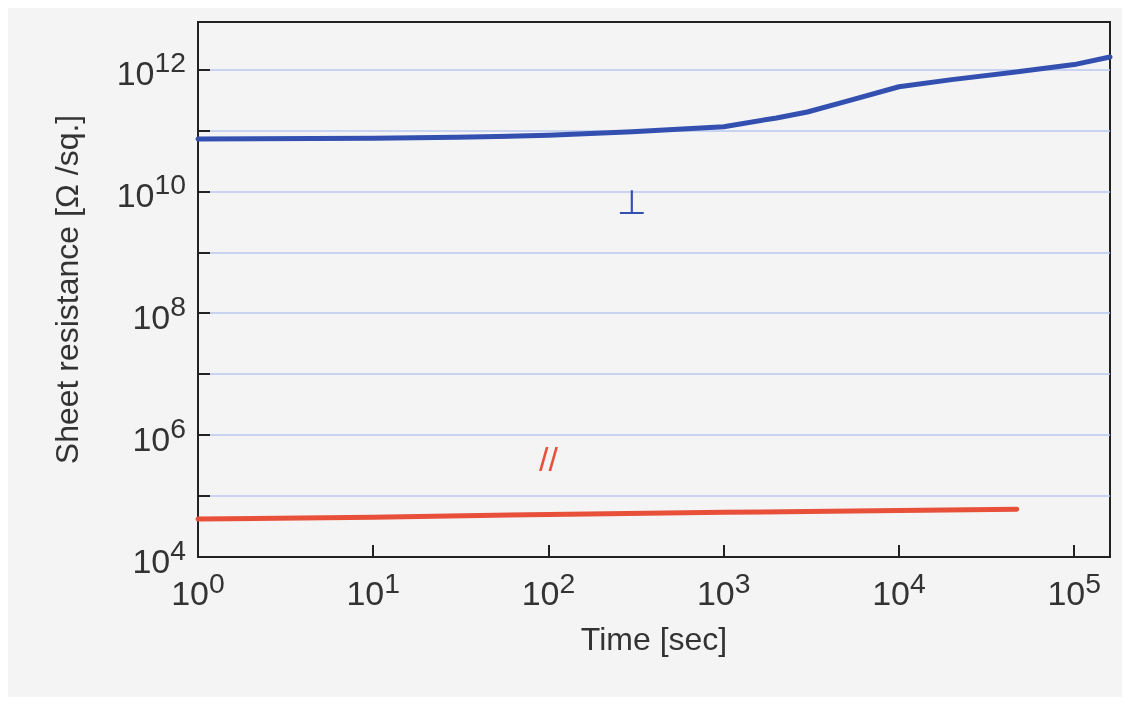 The image size is (1130, 705). Describe the element at coordinates (67, 289) in the screenshot. I see `y-axis-title: Sheet resistance [Ω /sq.]` at that location.